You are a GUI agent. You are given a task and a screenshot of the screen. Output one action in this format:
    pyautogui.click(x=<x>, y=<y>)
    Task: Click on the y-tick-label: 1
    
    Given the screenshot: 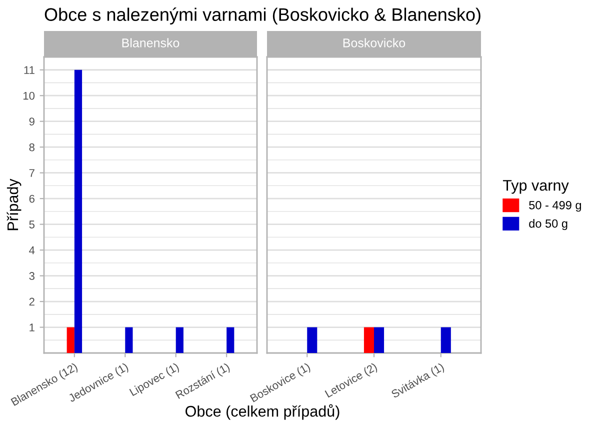 What is the action you would take?
    pyautogui.click(x=32, y=328)
    